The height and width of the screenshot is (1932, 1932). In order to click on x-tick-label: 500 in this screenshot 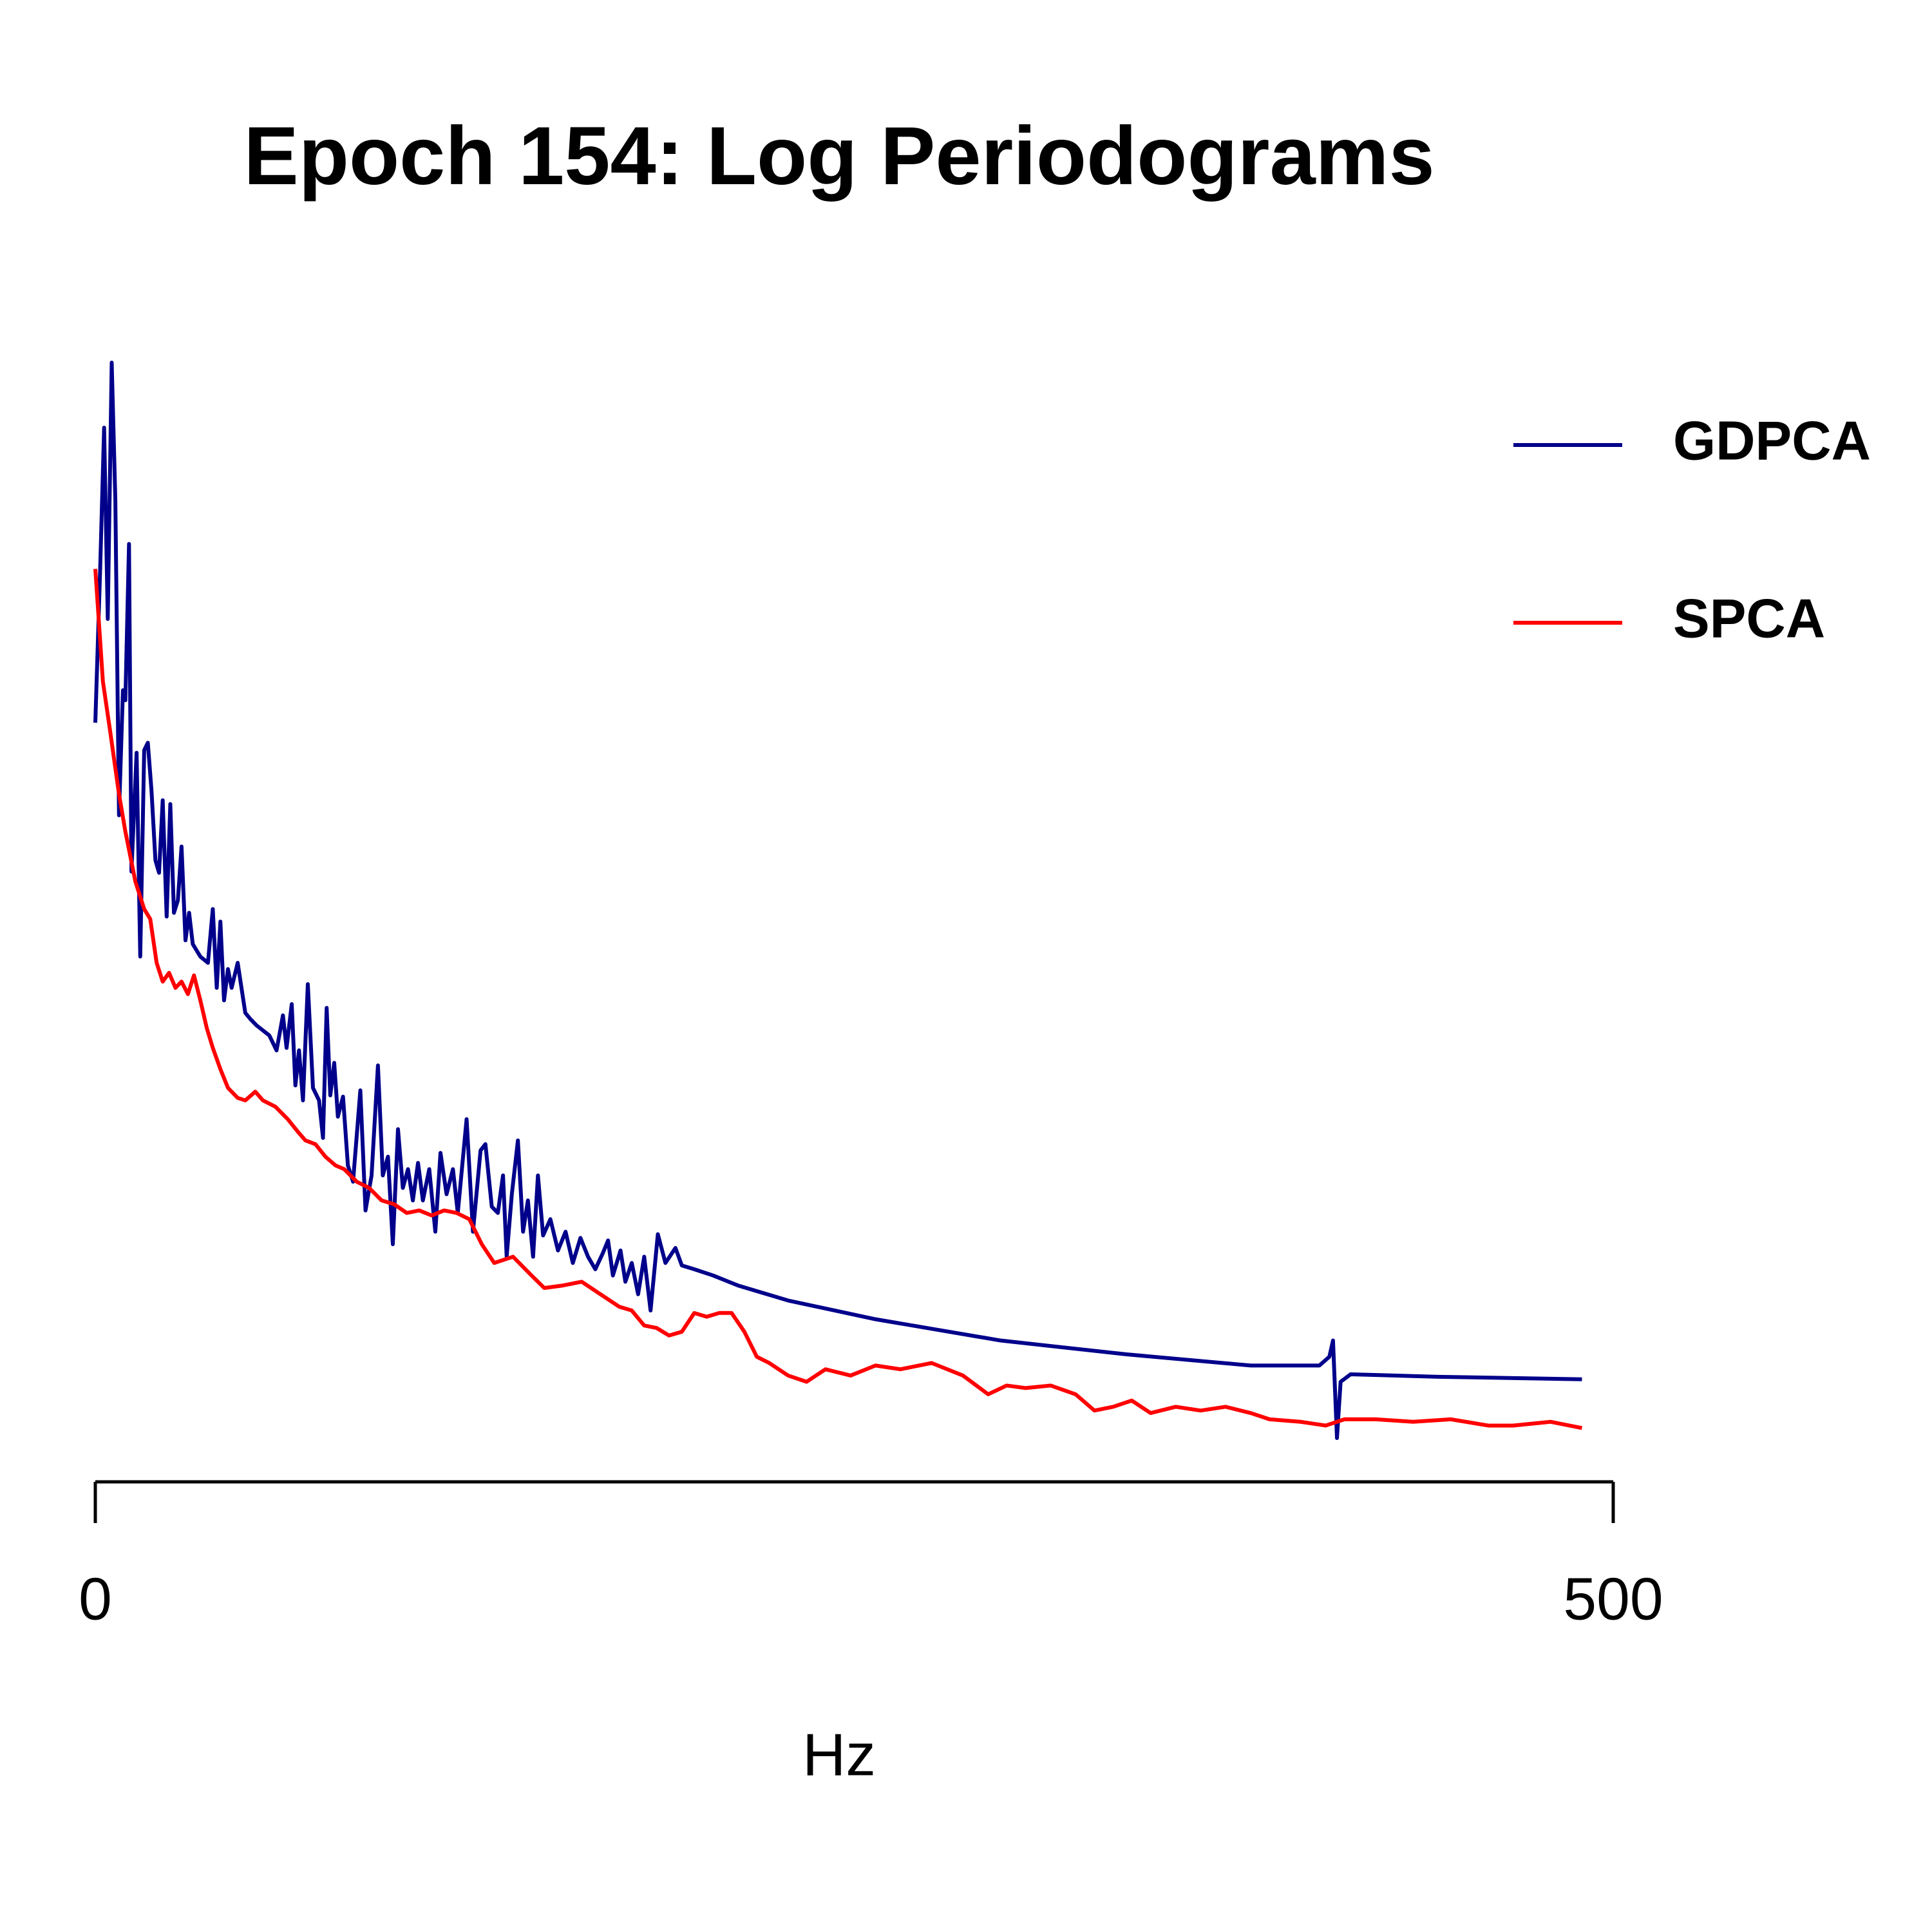, I will do `click(1613, 1599)`.